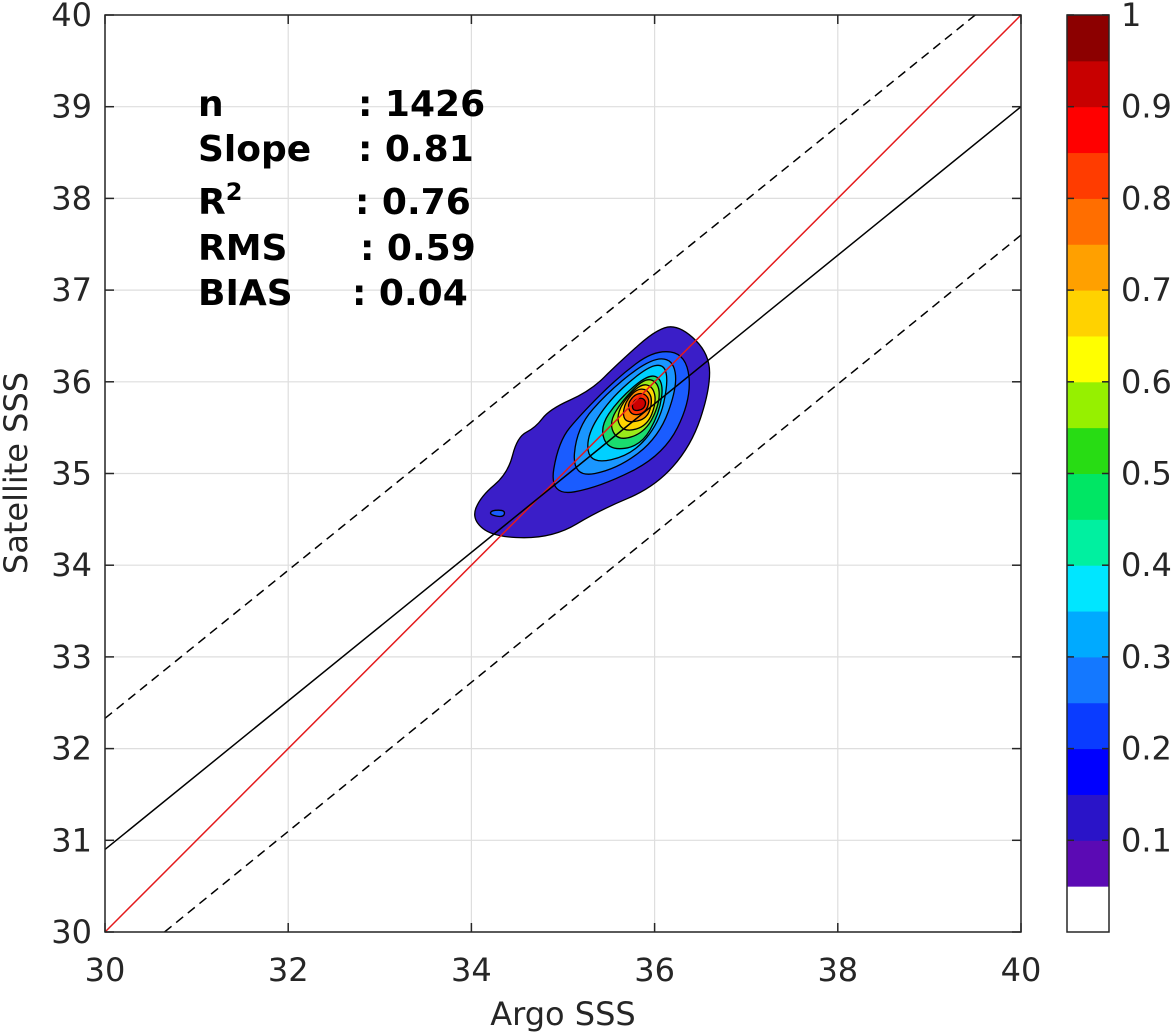 The width and height of the screenshot is (1172, 1035). Describe the element at coordinates (562, 1014) in the screenshot. I see `x-axis-label: Argo SSS` at that location.